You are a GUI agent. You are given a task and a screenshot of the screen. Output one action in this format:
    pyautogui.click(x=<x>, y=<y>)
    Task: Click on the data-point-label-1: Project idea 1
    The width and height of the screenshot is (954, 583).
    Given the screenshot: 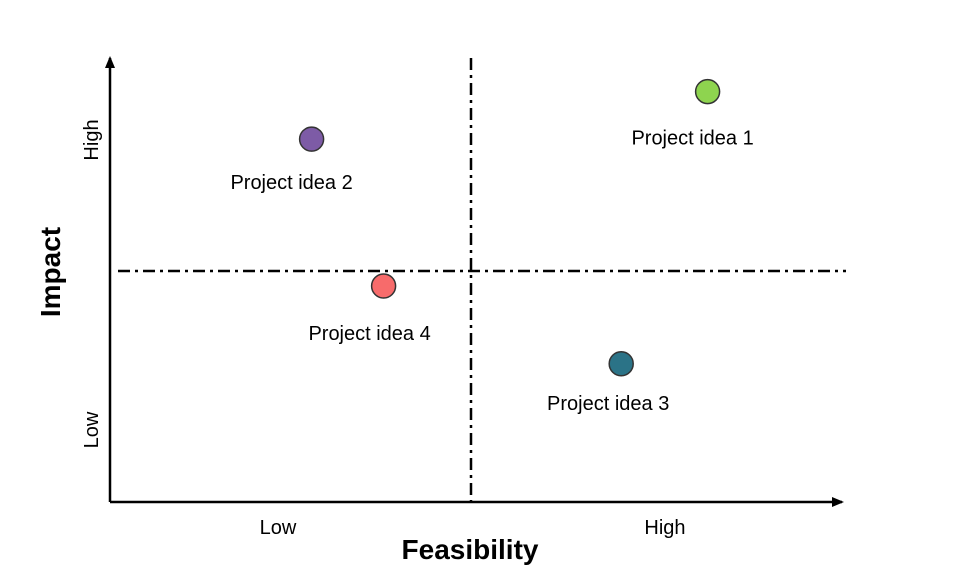 What is the action you would take?
    pyautogui.click(x=692, y=139)
    